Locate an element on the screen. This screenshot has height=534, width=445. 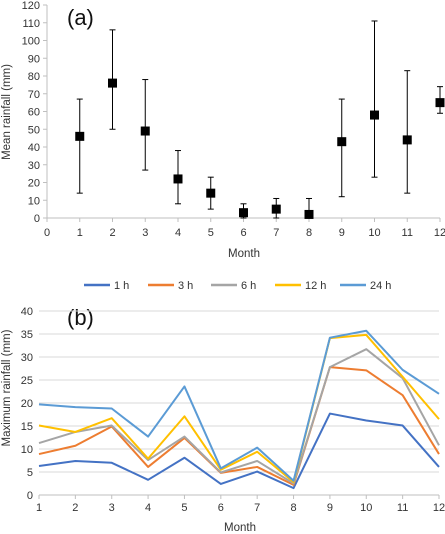
panel-a-y-tick-label: 0 is located at coordinates (37, 219).